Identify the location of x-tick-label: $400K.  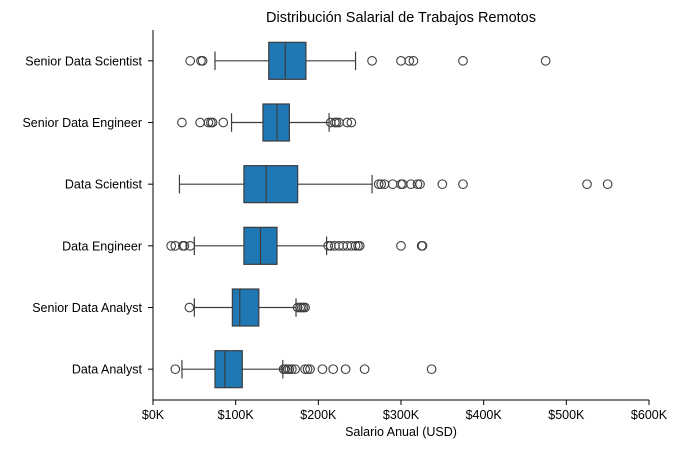
(484, 415).